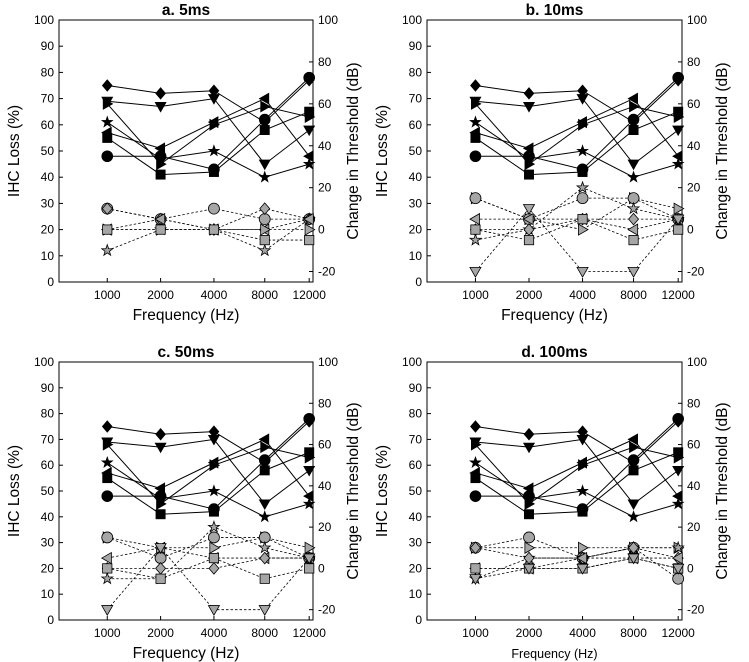 This screenshot has width=749, height=662. What do you see at coordinates (694, 62) in the screenshot?
I see `y2-tick-label: 80` at bounding box center [694, 62].